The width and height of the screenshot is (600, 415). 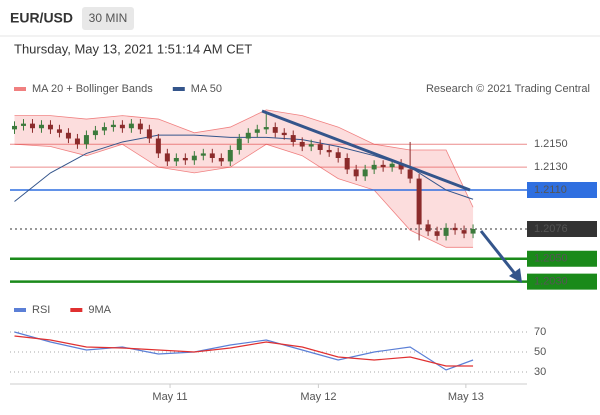 I want to click on x-tick-label: May 13, so click(x=466, y=397).